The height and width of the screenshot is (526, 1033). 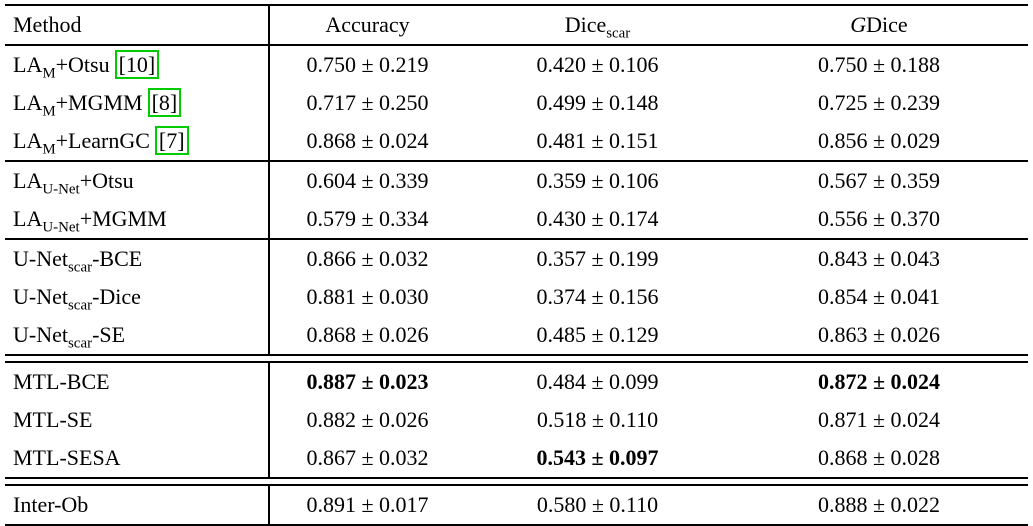 I want to click on value-cell: 0.717 ± 0.250, so click(x=367, y=102).